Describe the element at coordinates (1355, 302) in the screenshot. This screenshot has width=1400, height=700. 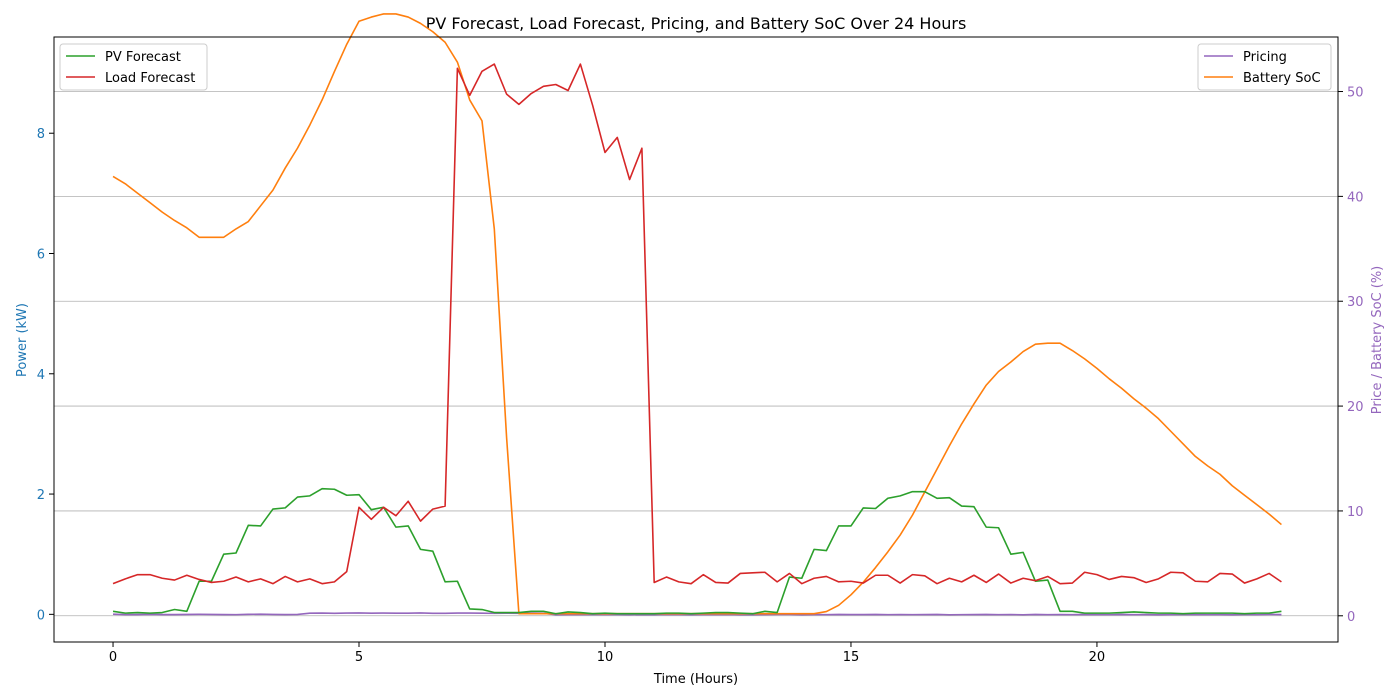
I see `y-right-tick-label-30: 30` at that location.